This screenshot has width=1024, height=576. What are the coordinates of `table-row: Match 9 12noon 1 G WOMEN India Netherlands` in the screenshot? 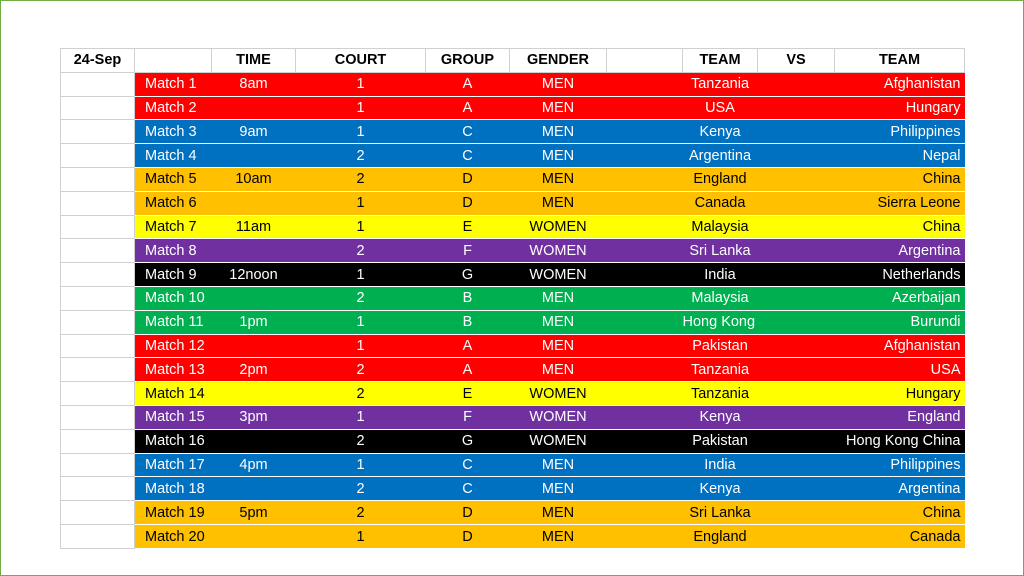 It's located at (512, 274).